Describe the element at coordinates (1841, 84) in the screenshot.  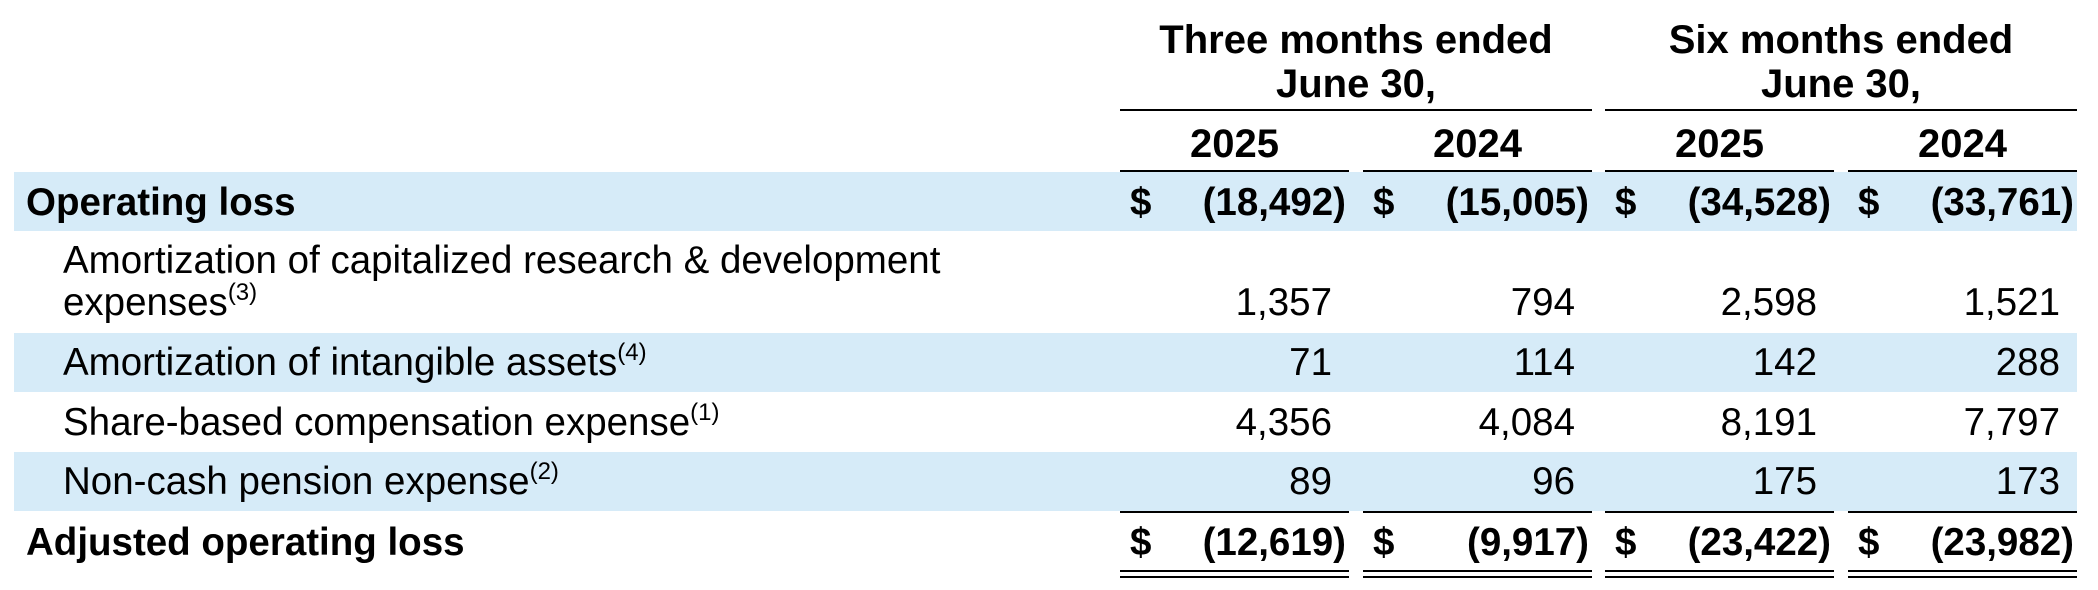
I see `header-six-months-line2: June 30,` at that location.